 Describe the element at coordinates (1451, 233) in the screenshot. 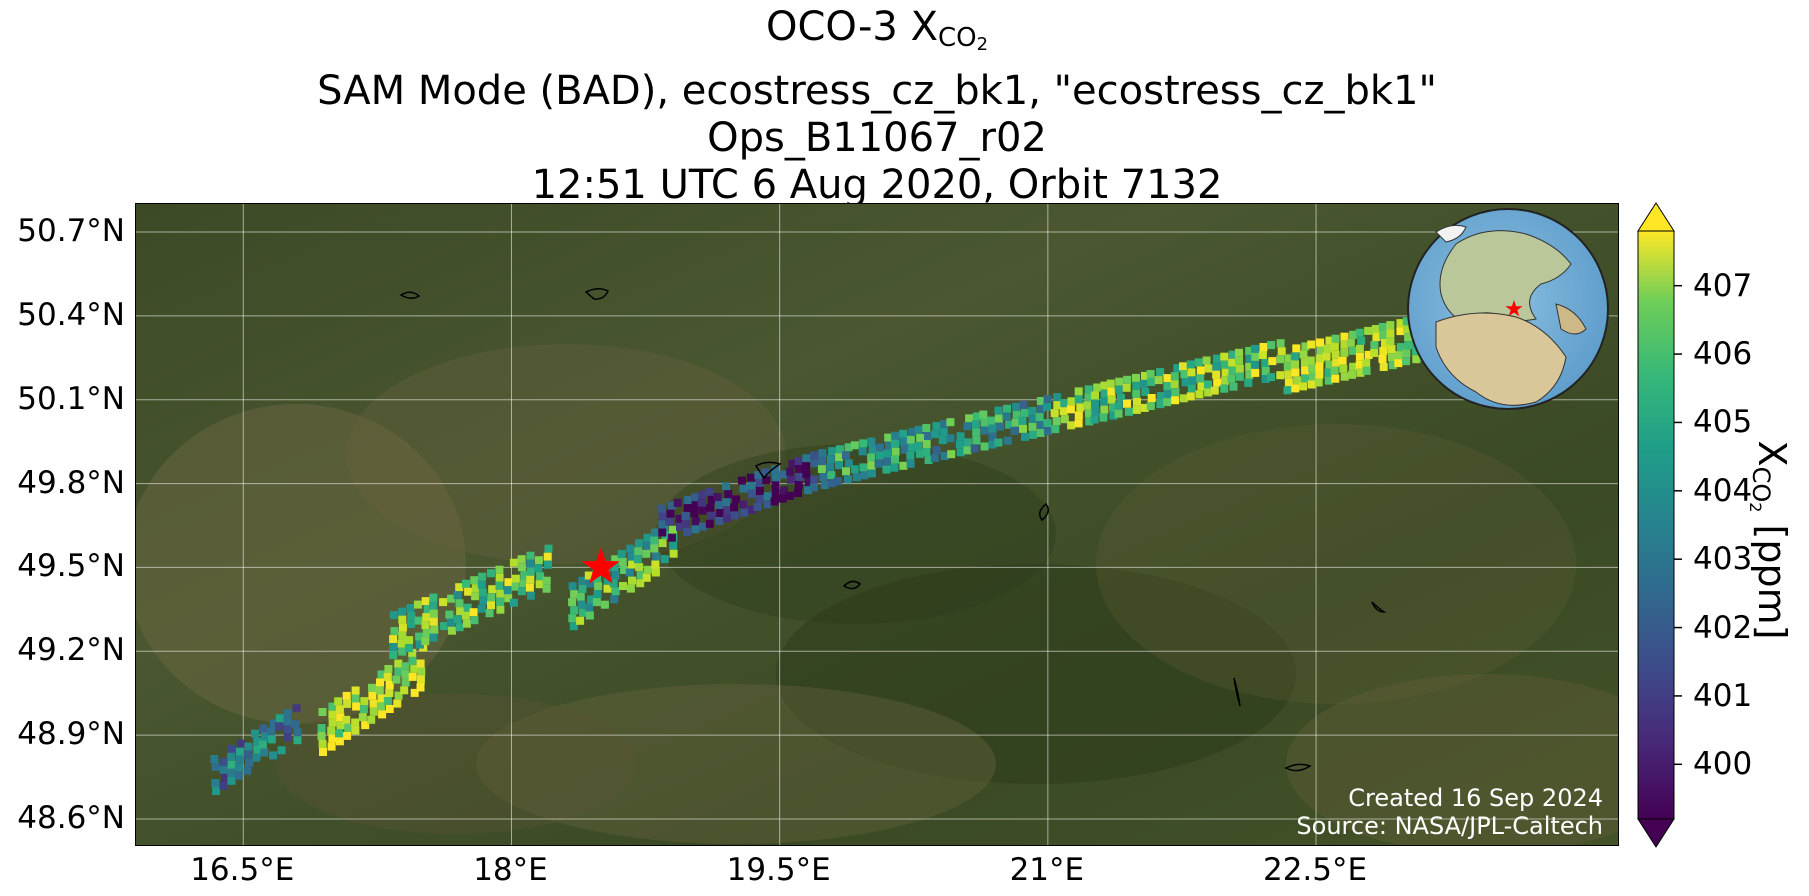

I see `globe-ice` at that location.